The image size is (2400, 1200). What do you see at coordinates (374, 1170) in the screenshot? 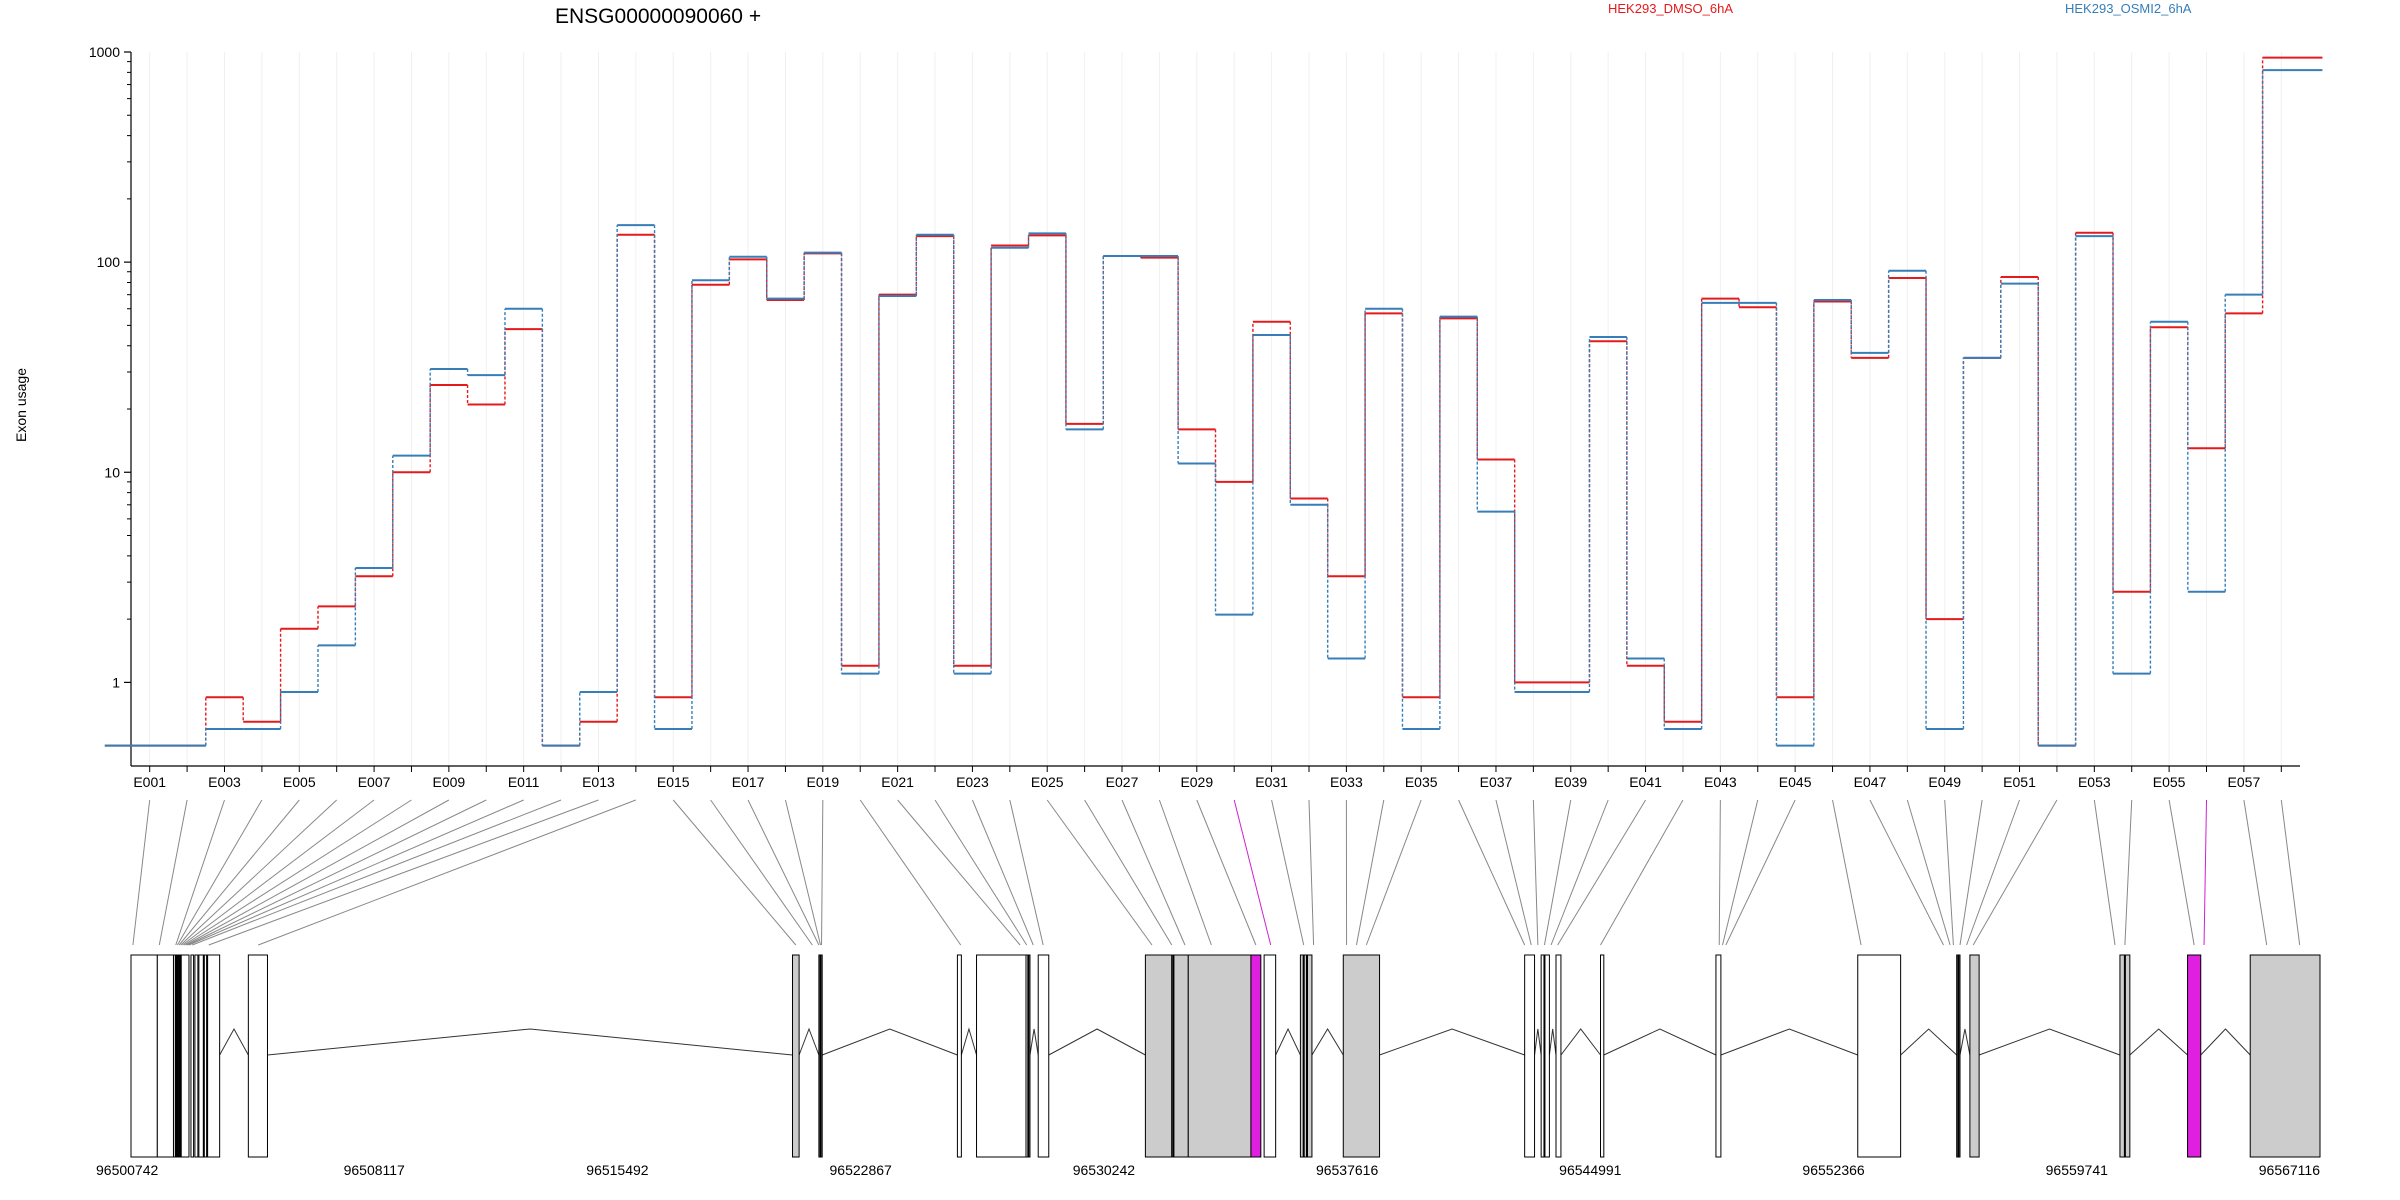
I see `genomic-coordinate-label: 96508117` at bounding box center [374, 1170].